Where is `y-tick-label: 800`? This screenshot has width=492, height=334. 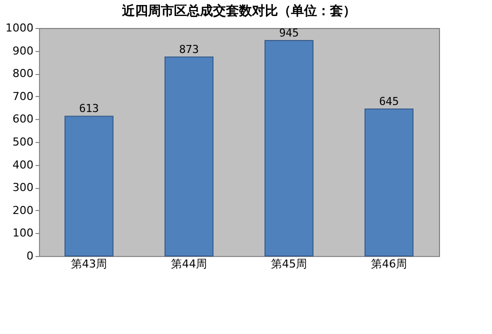
y-tick-label: 800 is located at coordinates (23, 73).